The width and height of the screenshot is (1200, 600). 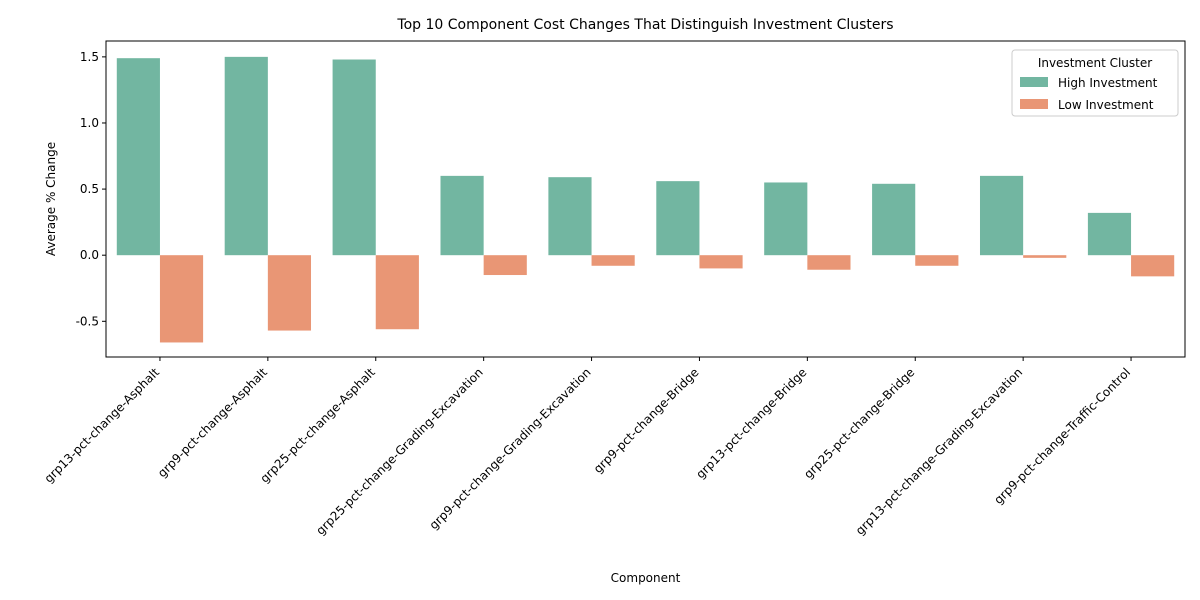 I want to click on y-tick-label: 1.0, so click(x=89, y=123).